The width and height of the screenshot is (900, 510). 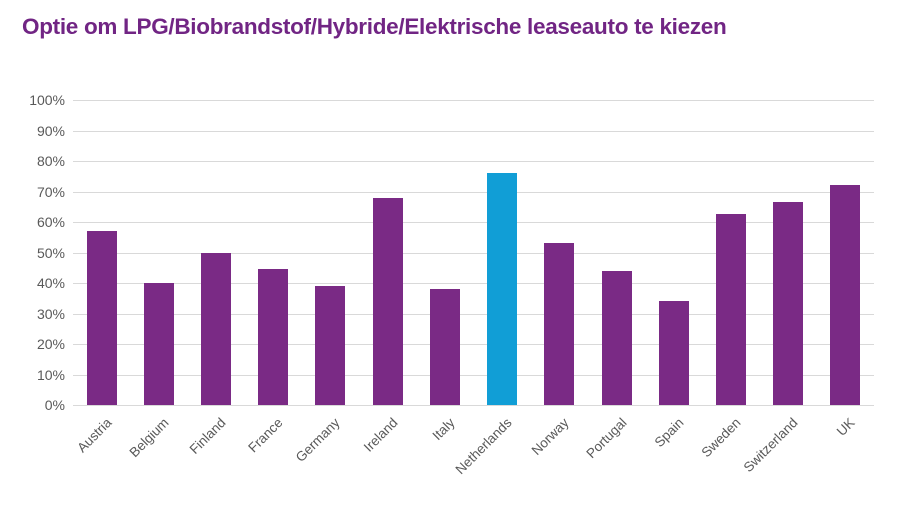 I want to click on bar-switzerland, so click(x=788, y=303).